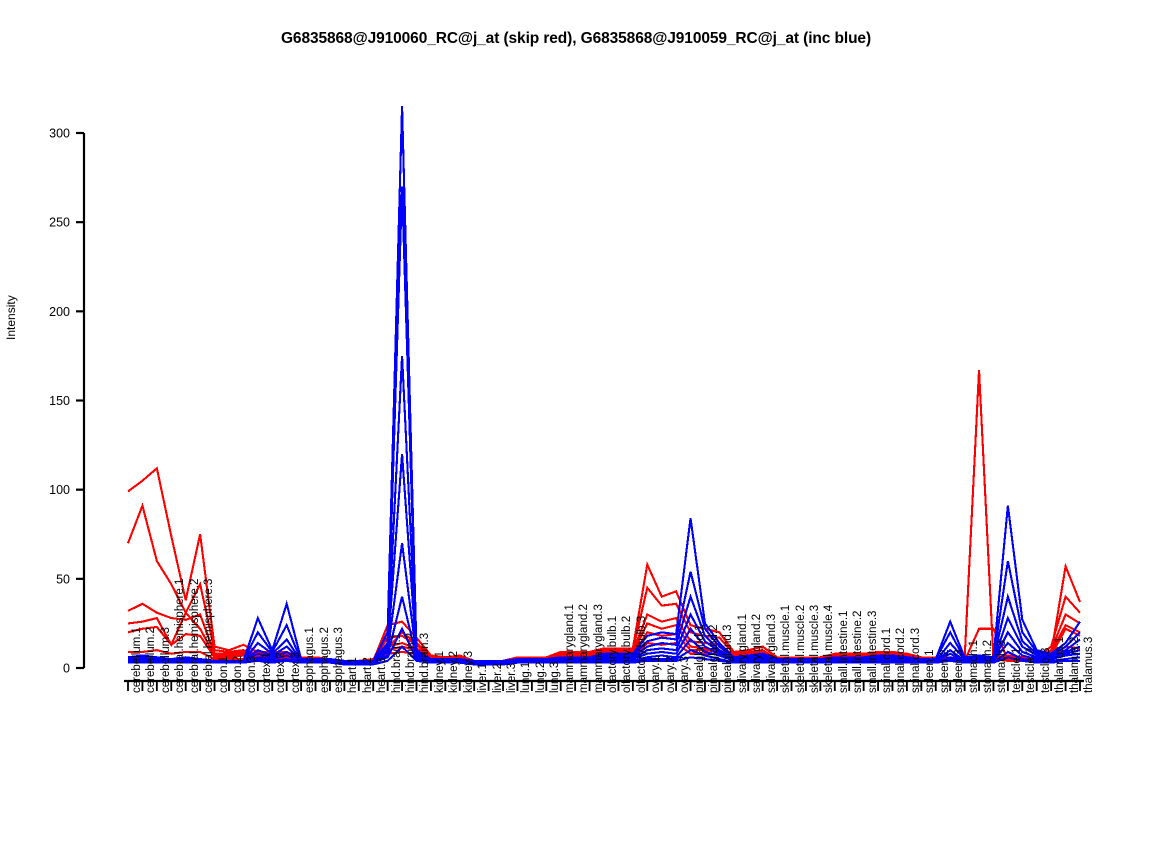 This screenshot has height=864, width=1152. What do you see at coordinates (1002, 666) in the screenshot?
I see `x-tick-label: stomach.3` at bounding box center [1002, 666].